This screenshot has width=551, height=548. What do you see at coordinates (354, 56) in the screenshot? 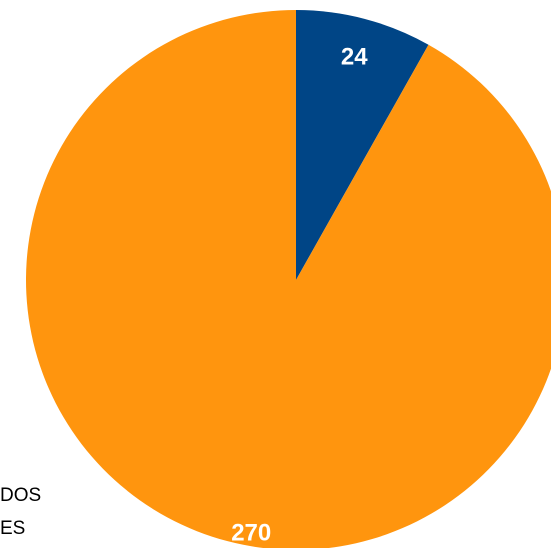
I see `pie-data-label-24: 24` at bounding box center [354, 56].